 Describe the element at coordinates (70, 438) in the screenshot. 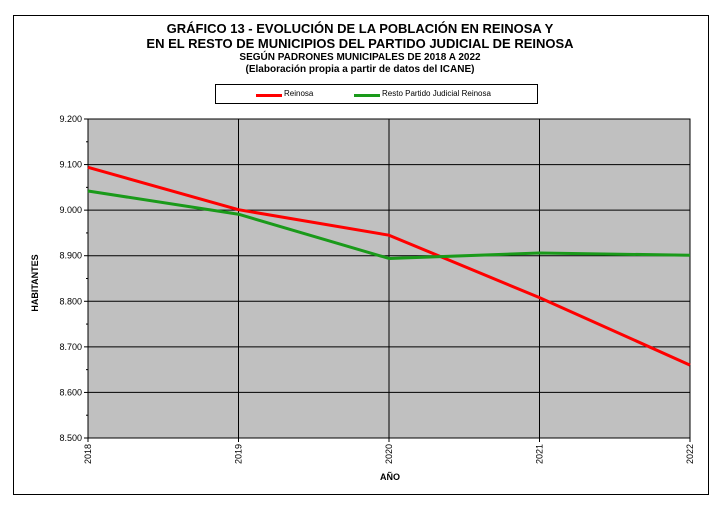

I see `y-tick-label: 8.500` at that location.